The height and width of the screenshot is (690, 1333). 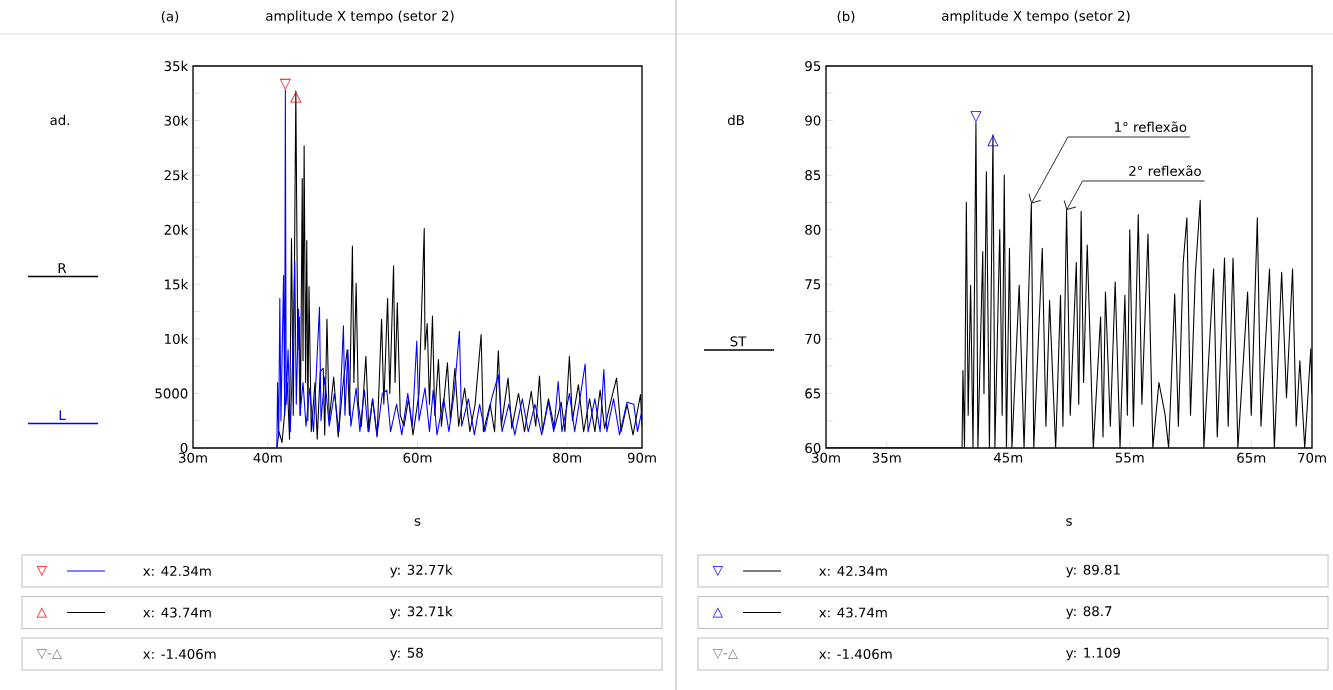 I want to click on y-tick-label: 65, so click(x=813, y=393).